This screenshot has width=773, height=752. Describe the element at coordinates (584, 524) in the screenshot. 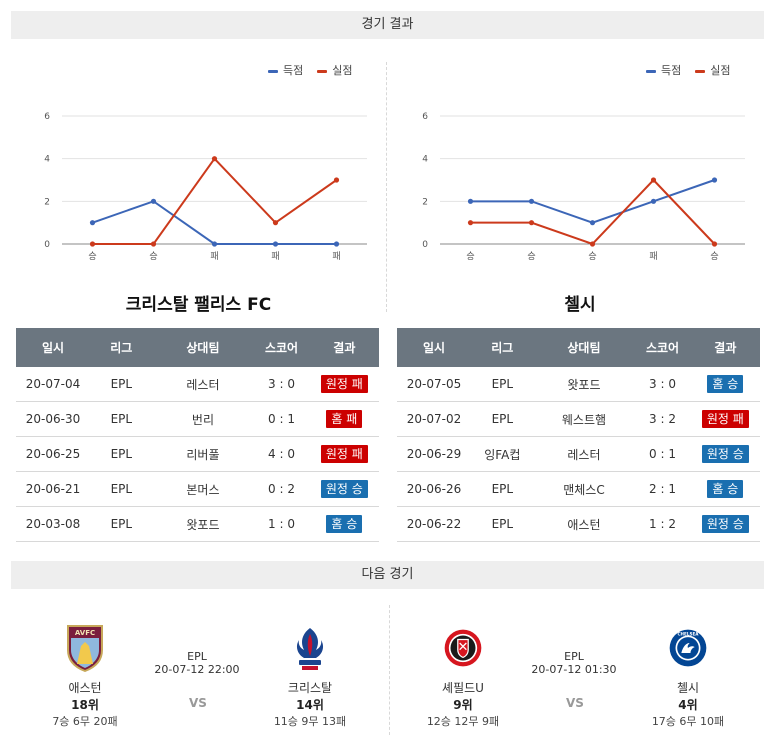

I see `cell-opponent: 애스턴` at that location.